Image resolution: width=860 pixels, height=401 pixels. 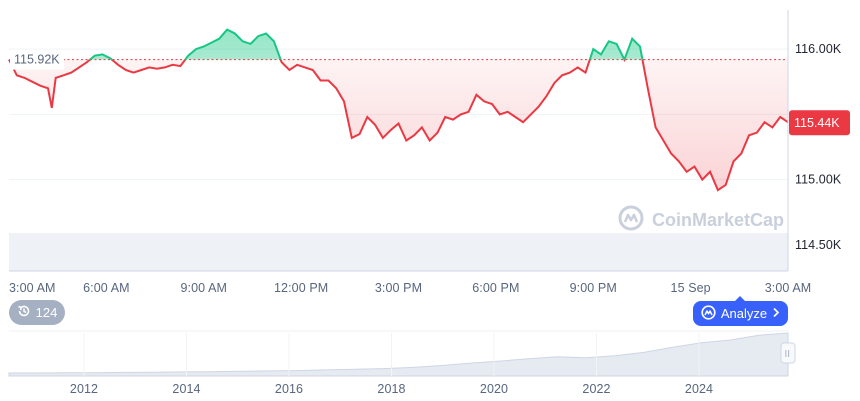 What do you see at coordinates (186, 389) in the screenshot?
I see `overview-x-tick-label: 2014` at bounding box center [186, 389].